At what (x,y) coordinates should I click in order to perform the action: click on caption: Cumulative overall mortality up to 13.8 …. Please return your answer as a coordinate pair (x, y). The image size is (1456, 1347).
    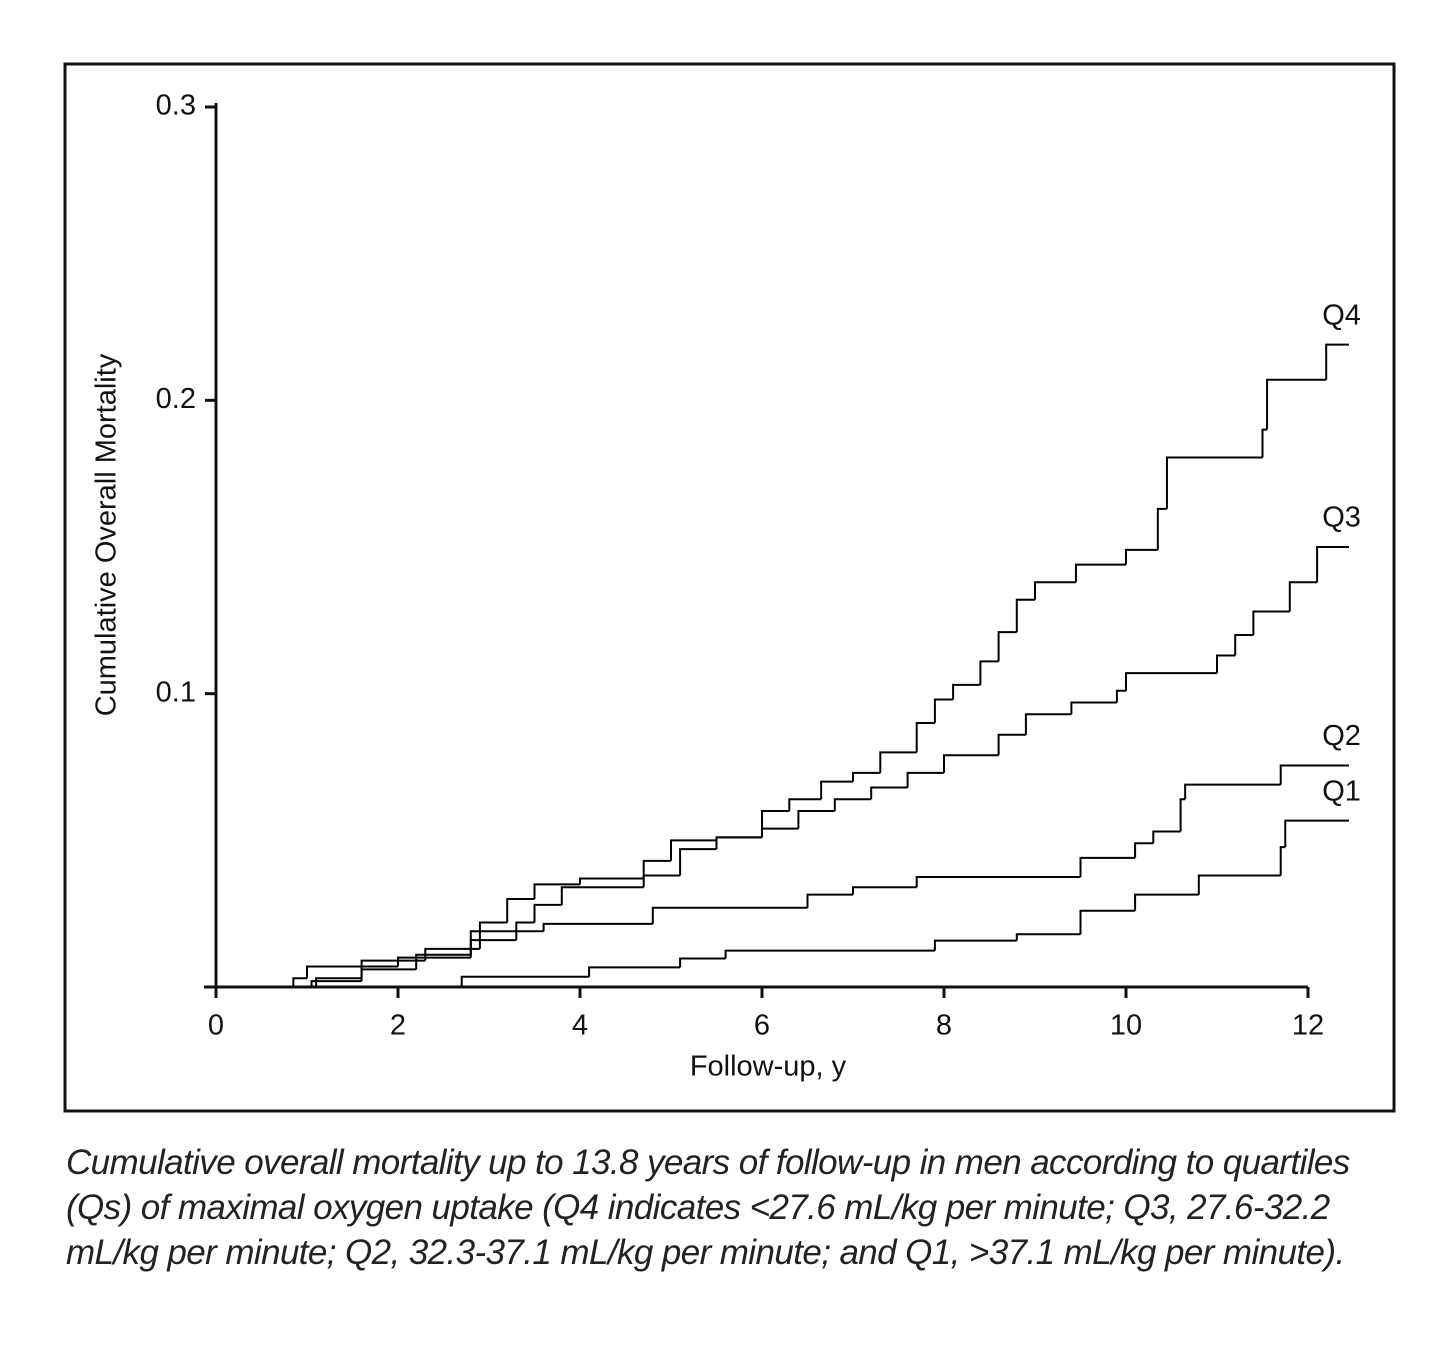
    Looking at the image, I should click on (708, 1207).